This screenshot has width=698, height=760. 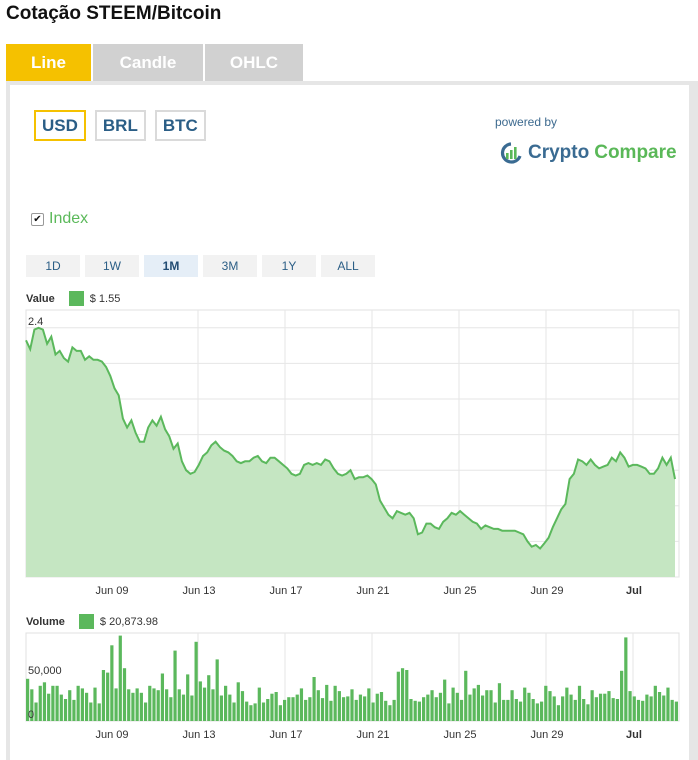 What do you see at coordinates (459, 735) in the screenshot?
I see `volume-x-tick-label: Jun 25` at bounding box center [459, 735].